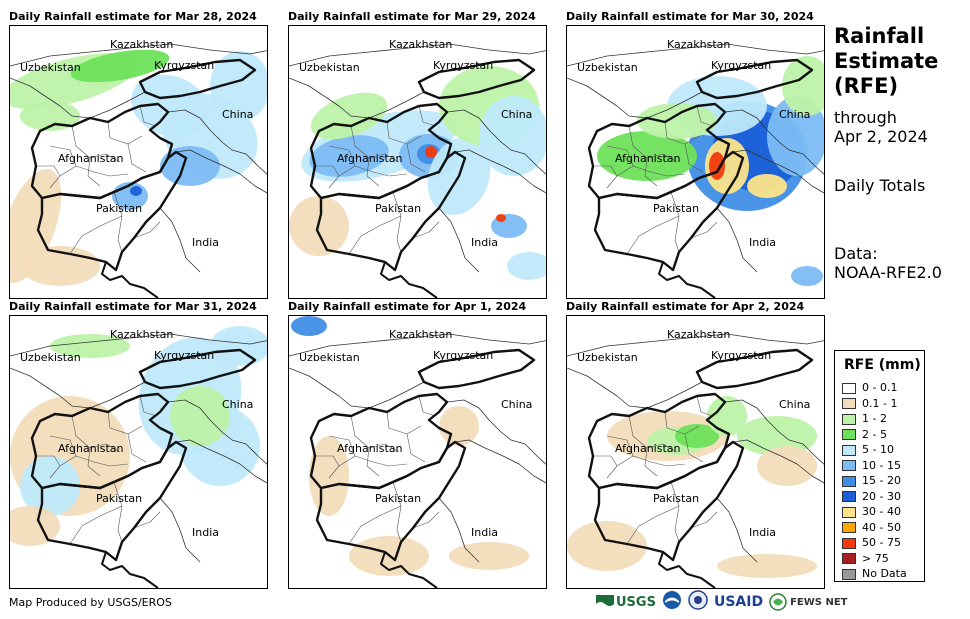 The image size is (970, 619). I want to click on legend-label: 40 - 50, so click(881, 527).